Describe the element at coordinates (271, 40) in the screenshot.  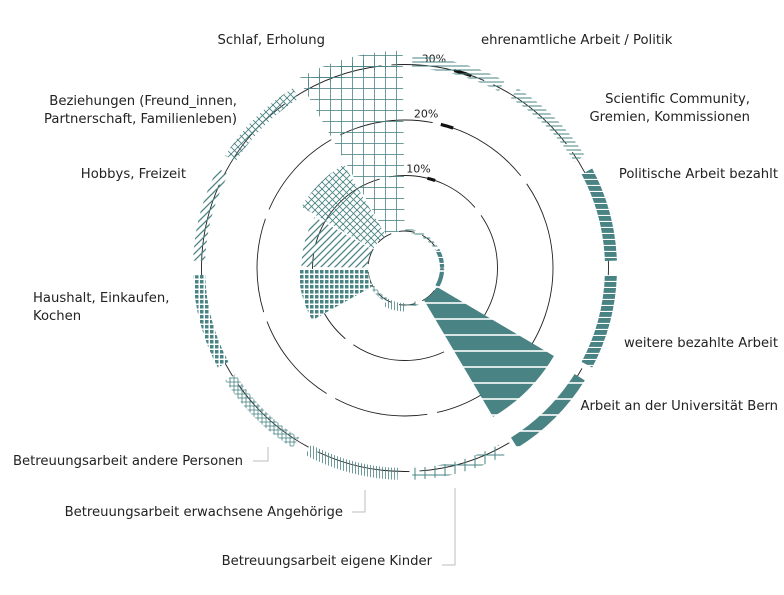
I see `category-label-11: Schlaf, Erholung` at that location.